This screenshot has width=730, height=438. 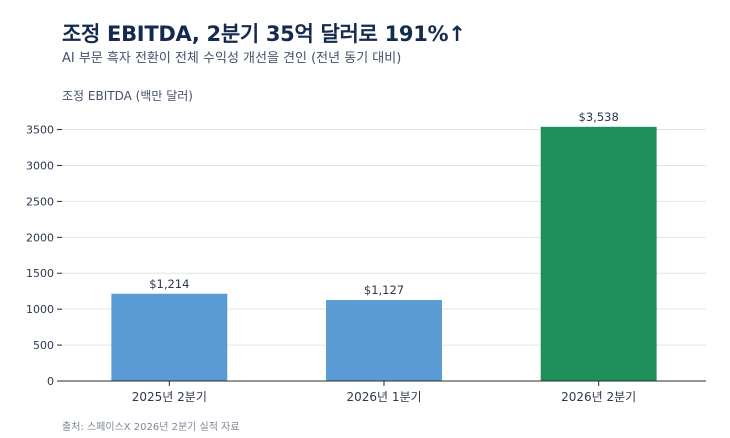 I want to click on x-axis-ticks: 2025년 2분기 2026년 1분기 2026년 2분기, so click(x=384, y=392).